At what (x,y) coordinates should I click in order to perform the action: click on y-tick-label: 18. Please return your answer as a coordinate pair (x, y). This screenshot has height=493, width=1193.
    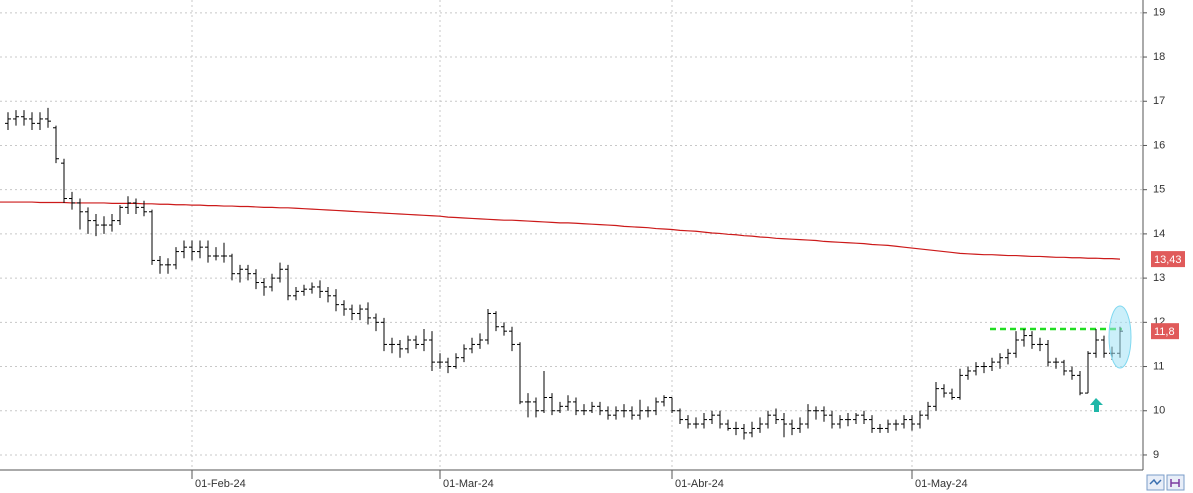
    Looking at the image, I should click on (1159, 57).